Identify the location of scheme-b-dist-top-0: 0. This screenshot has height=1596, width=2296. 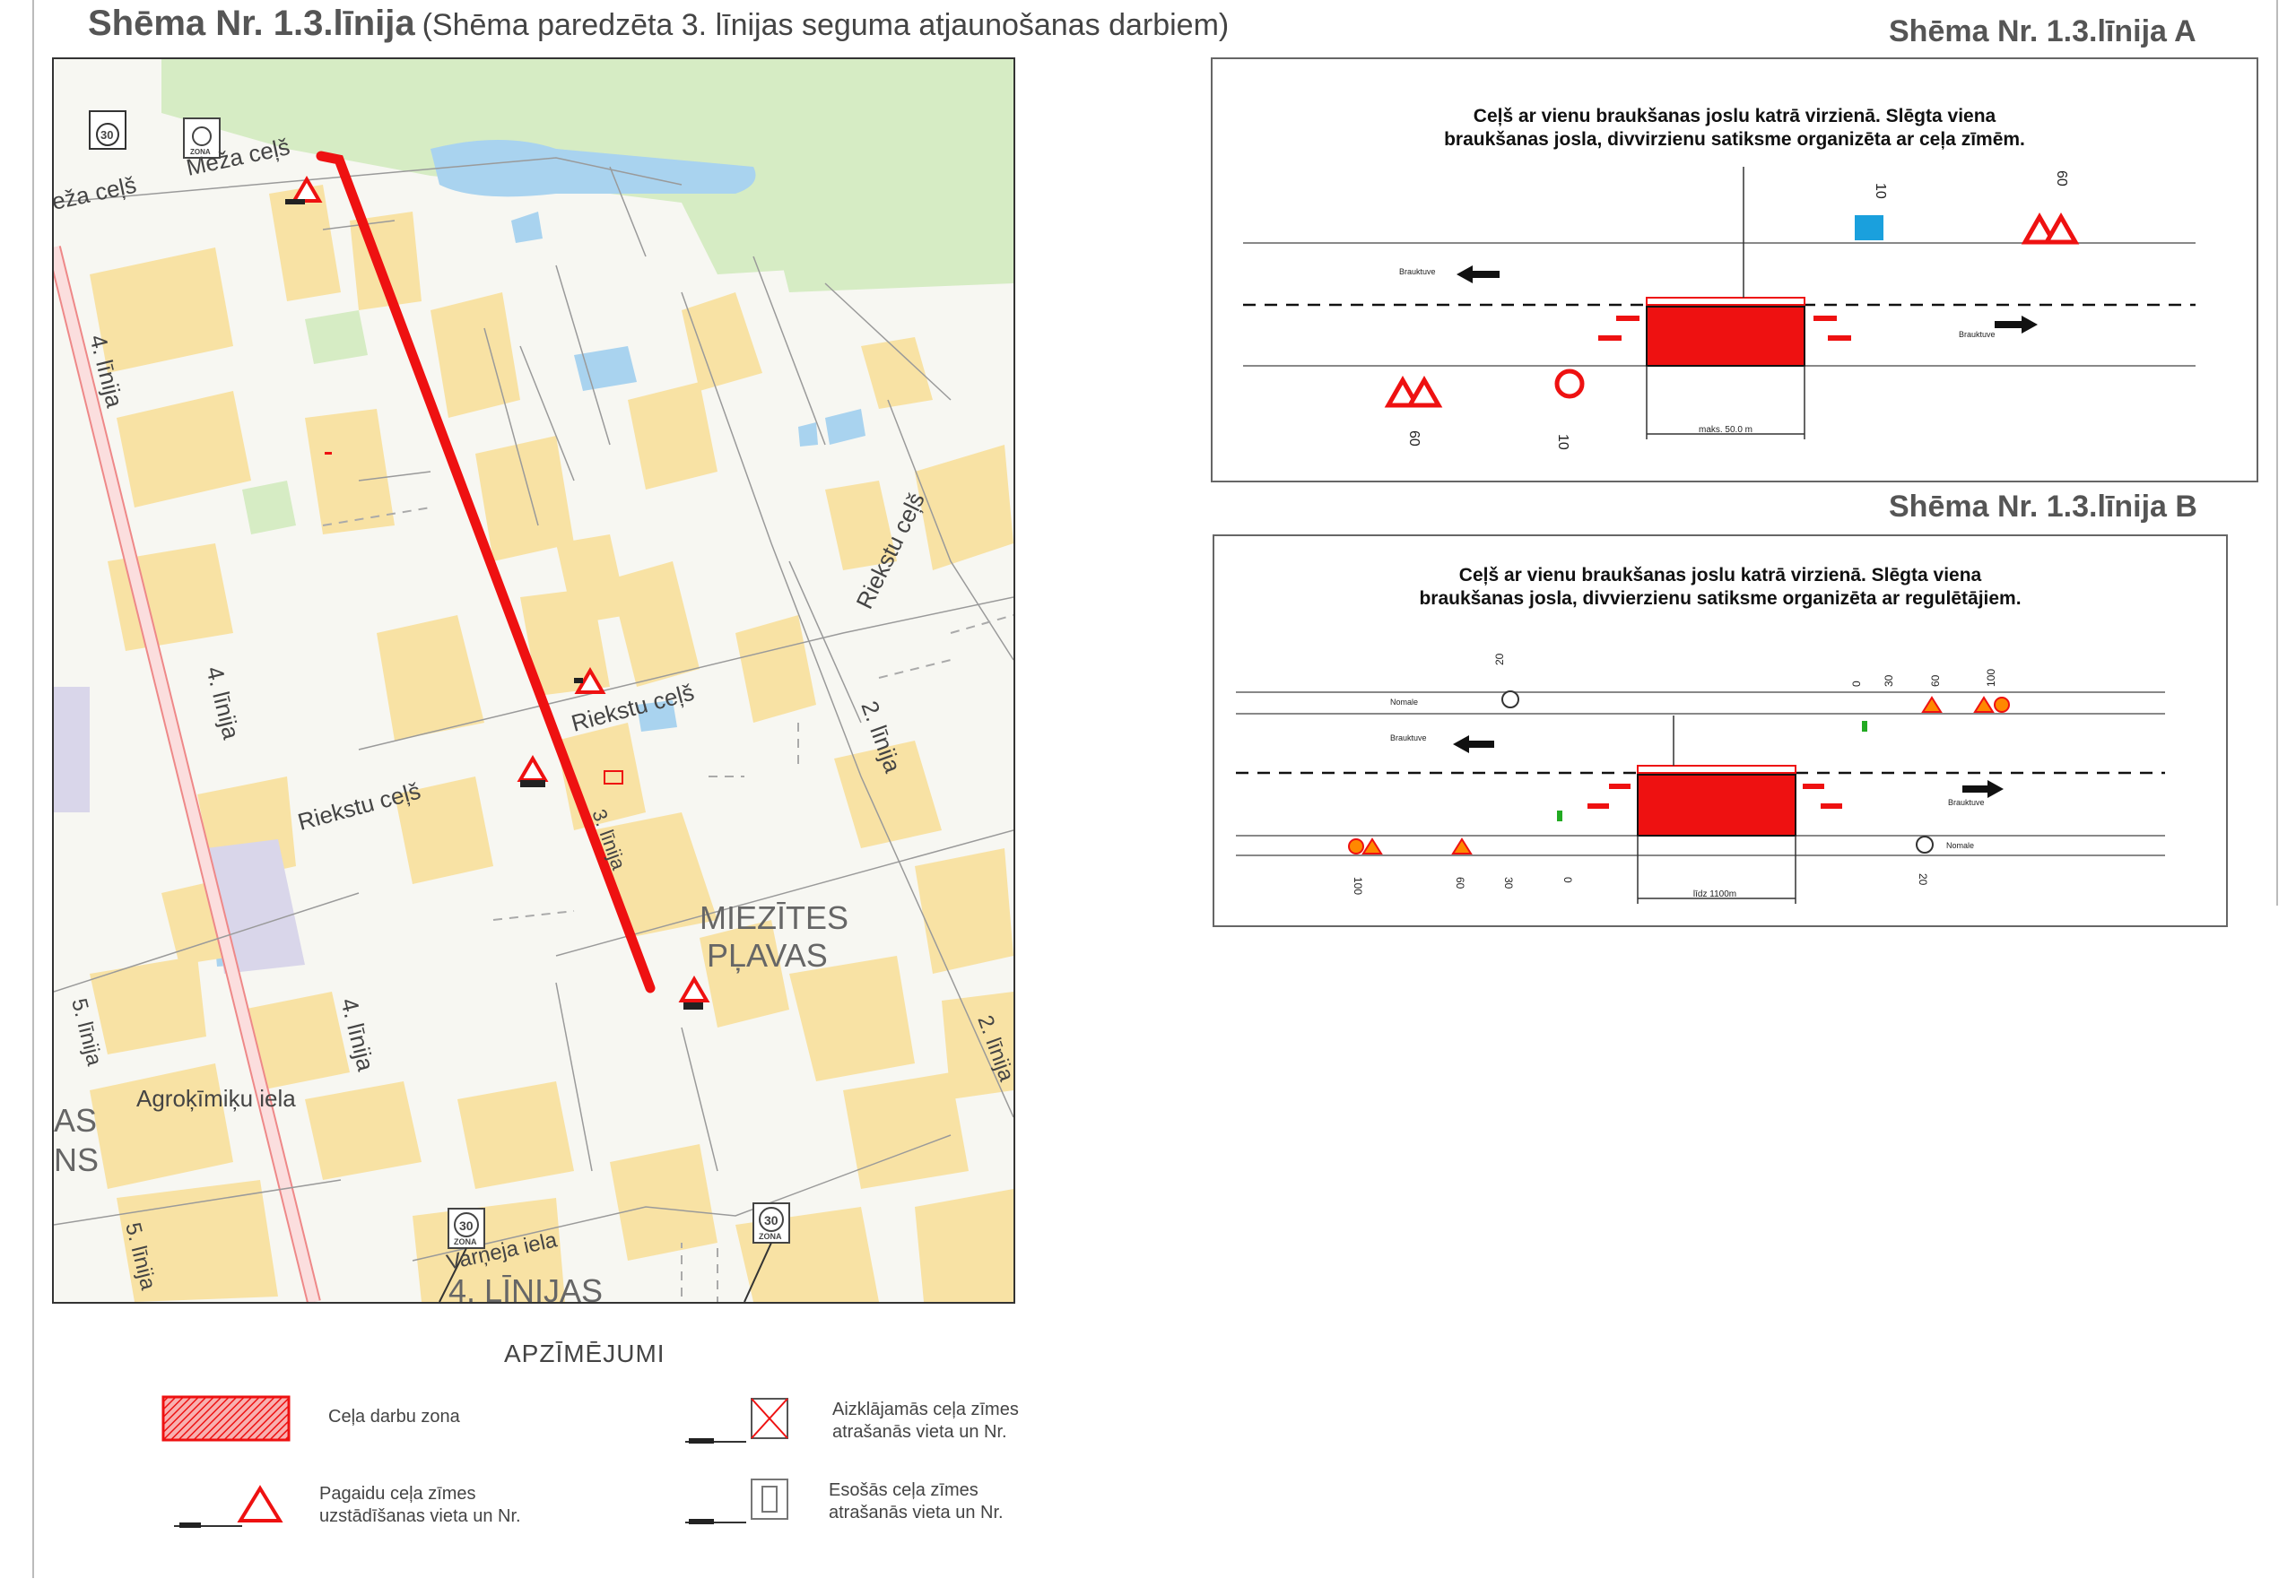
(1856, 684).